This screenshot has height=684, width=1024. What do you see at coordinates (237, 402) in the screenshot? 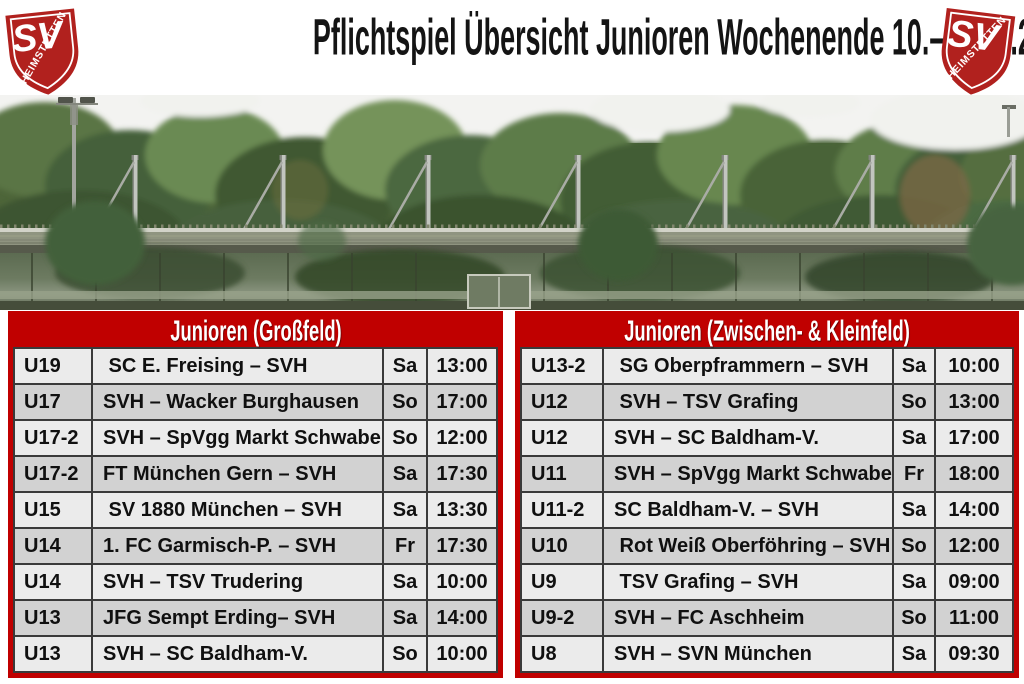
I see `match-cell: SVH – Wacker Burghausen` at bounding box center [237, 402].